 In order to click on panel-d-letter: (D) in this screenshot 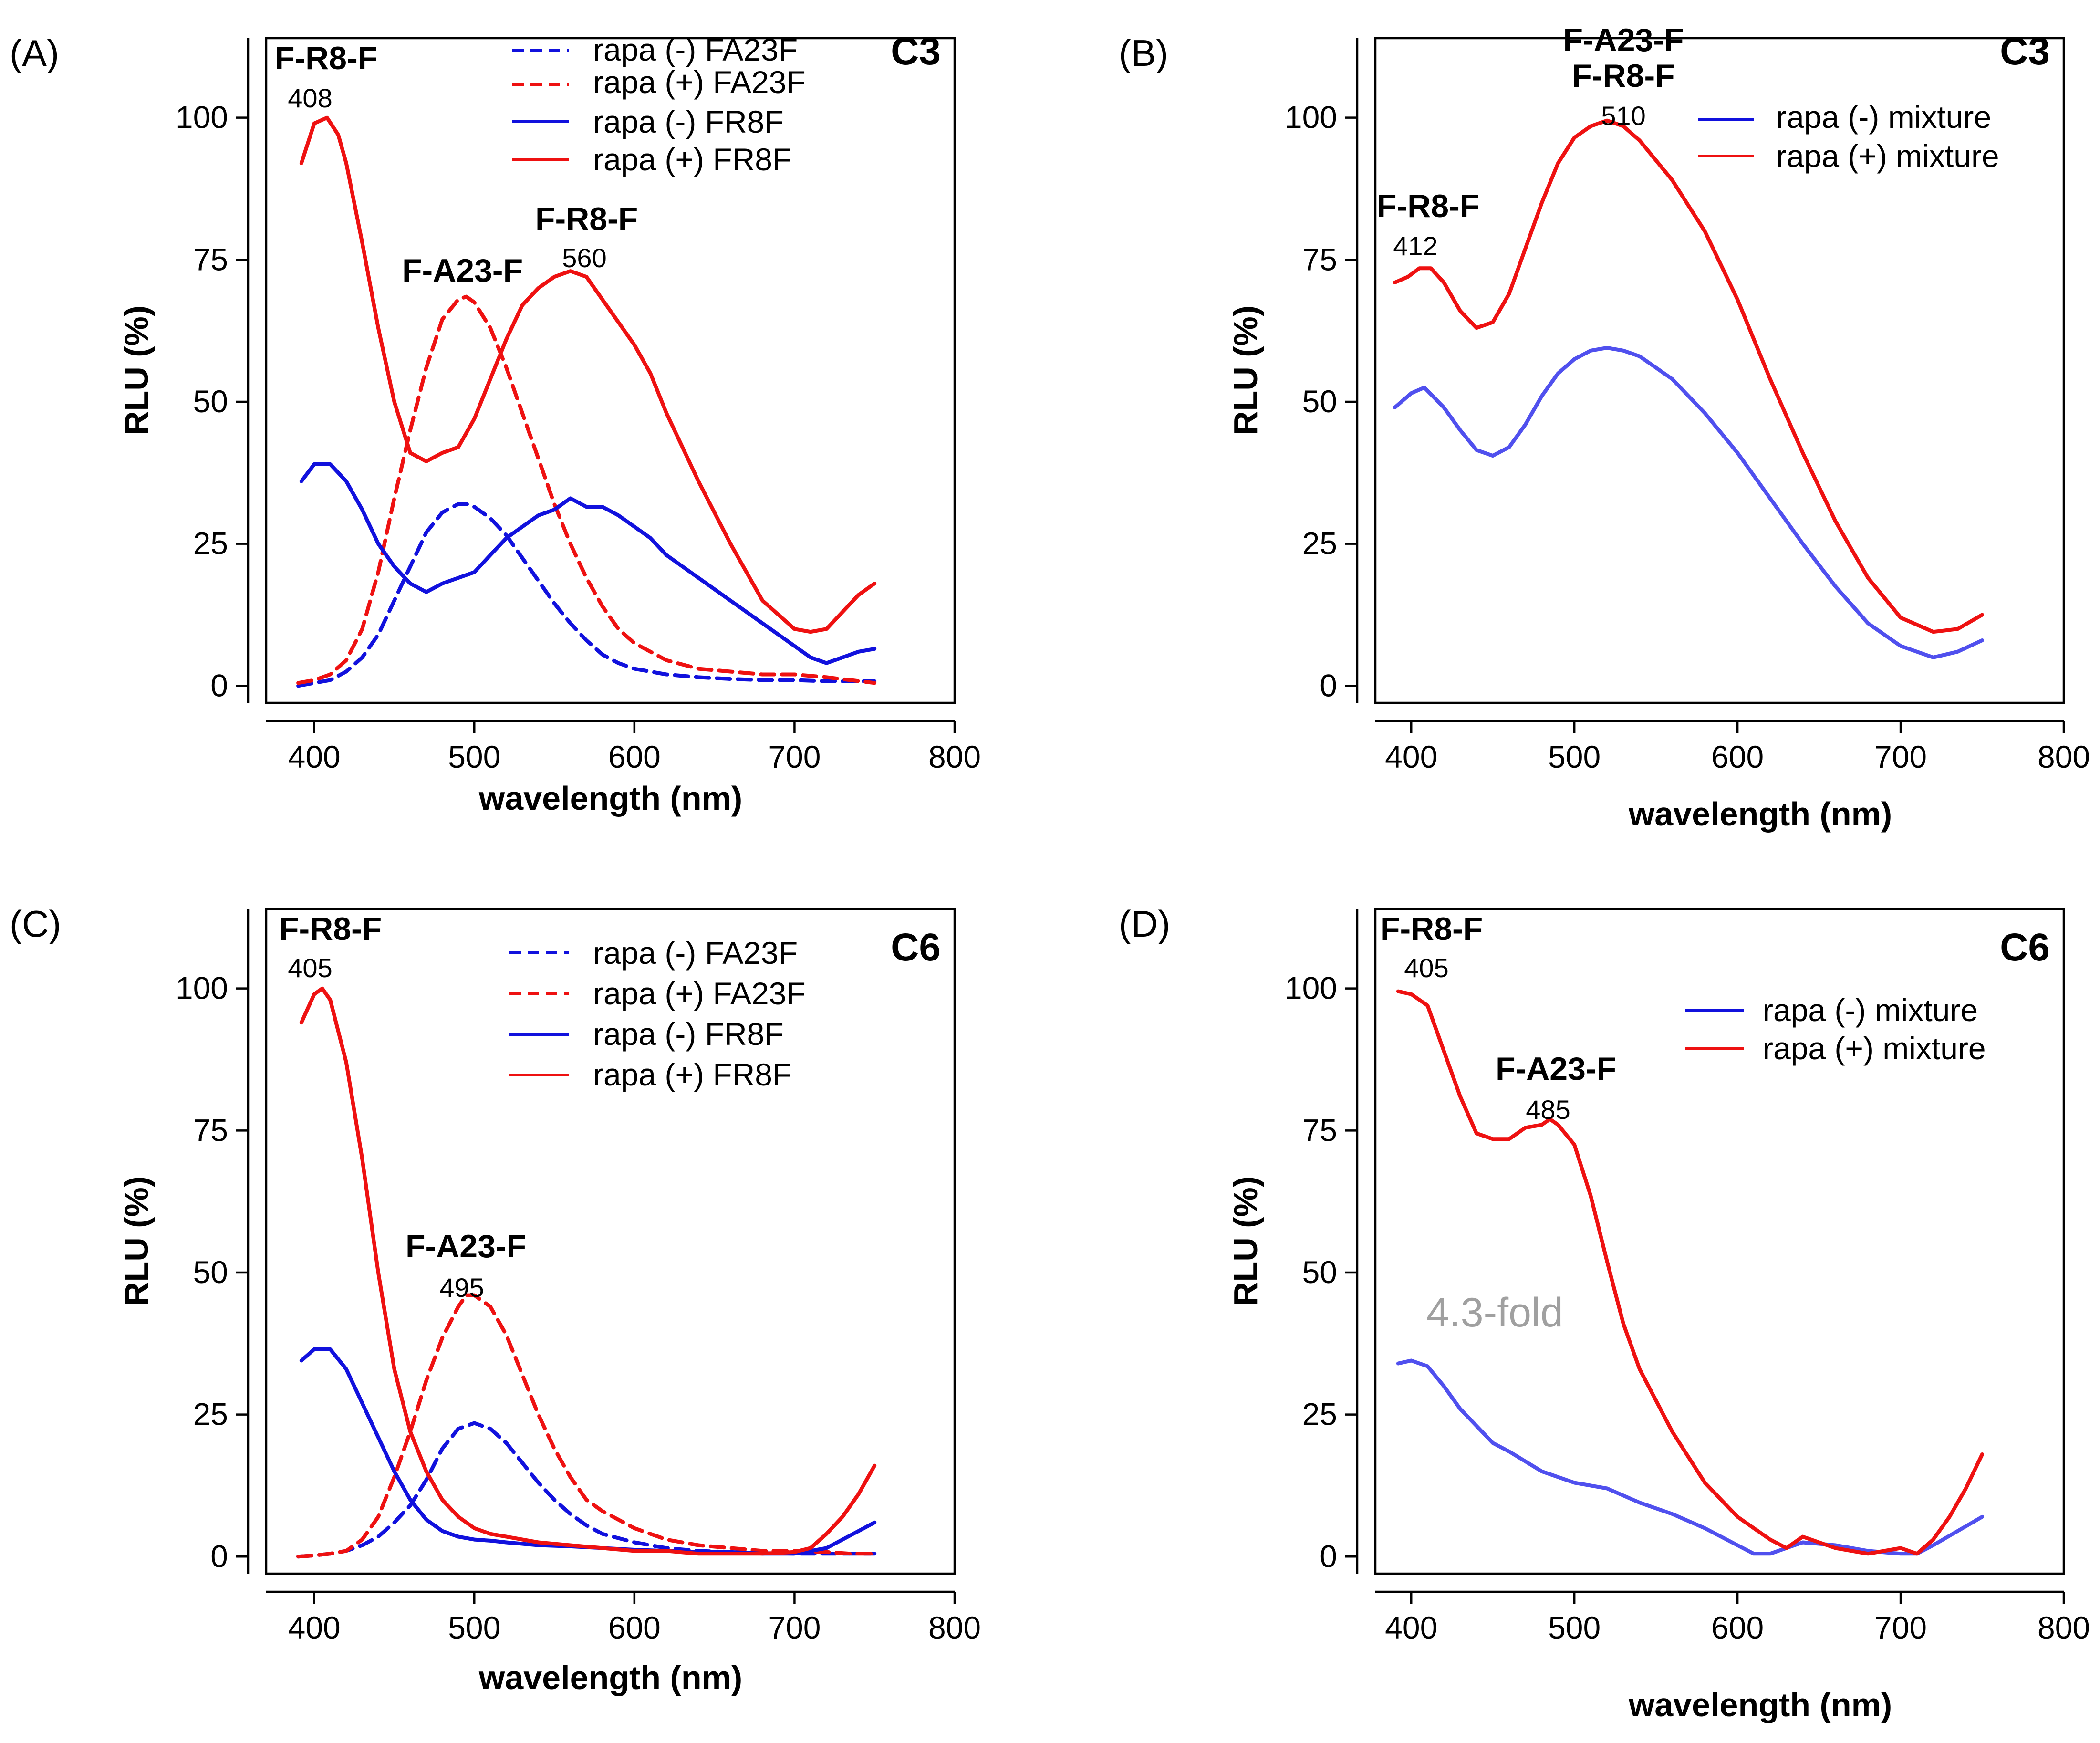, I will do `click(1144, 924)`.